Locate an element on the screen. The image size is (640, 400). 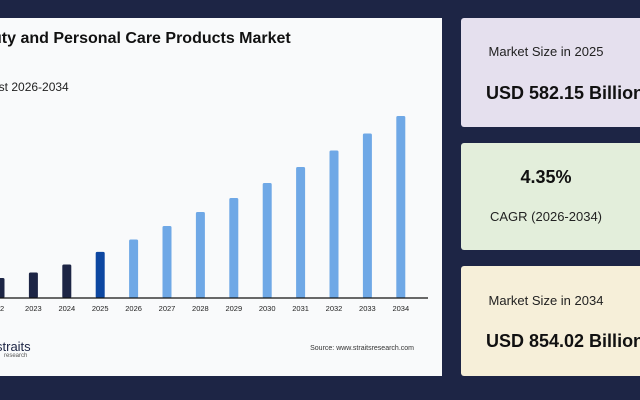
bar-2027 is located at coordinates (167, 262).